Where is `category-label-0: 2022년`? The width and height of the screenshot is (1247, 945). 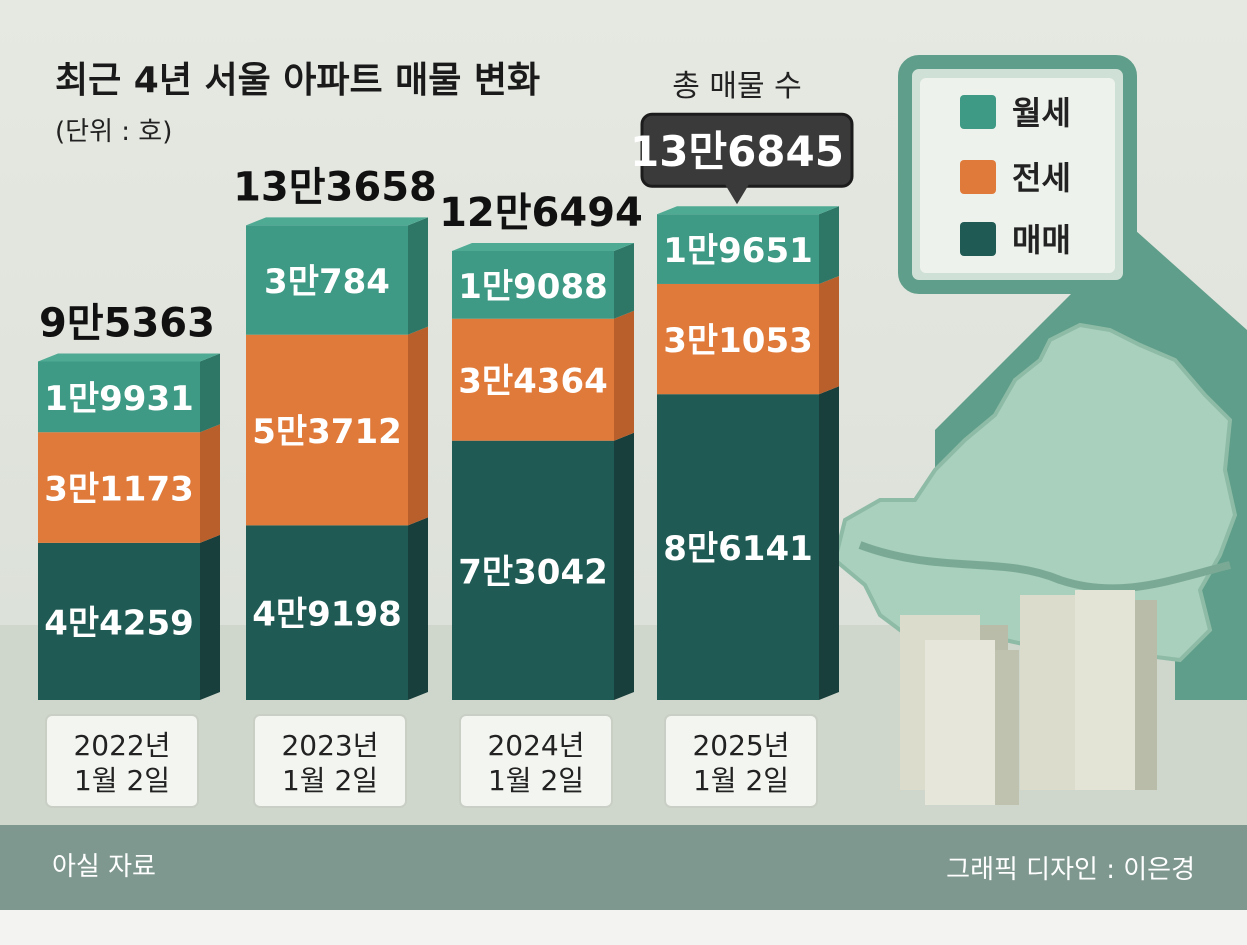 category-label-0: 2022년 is located at coordinates (121, 745).